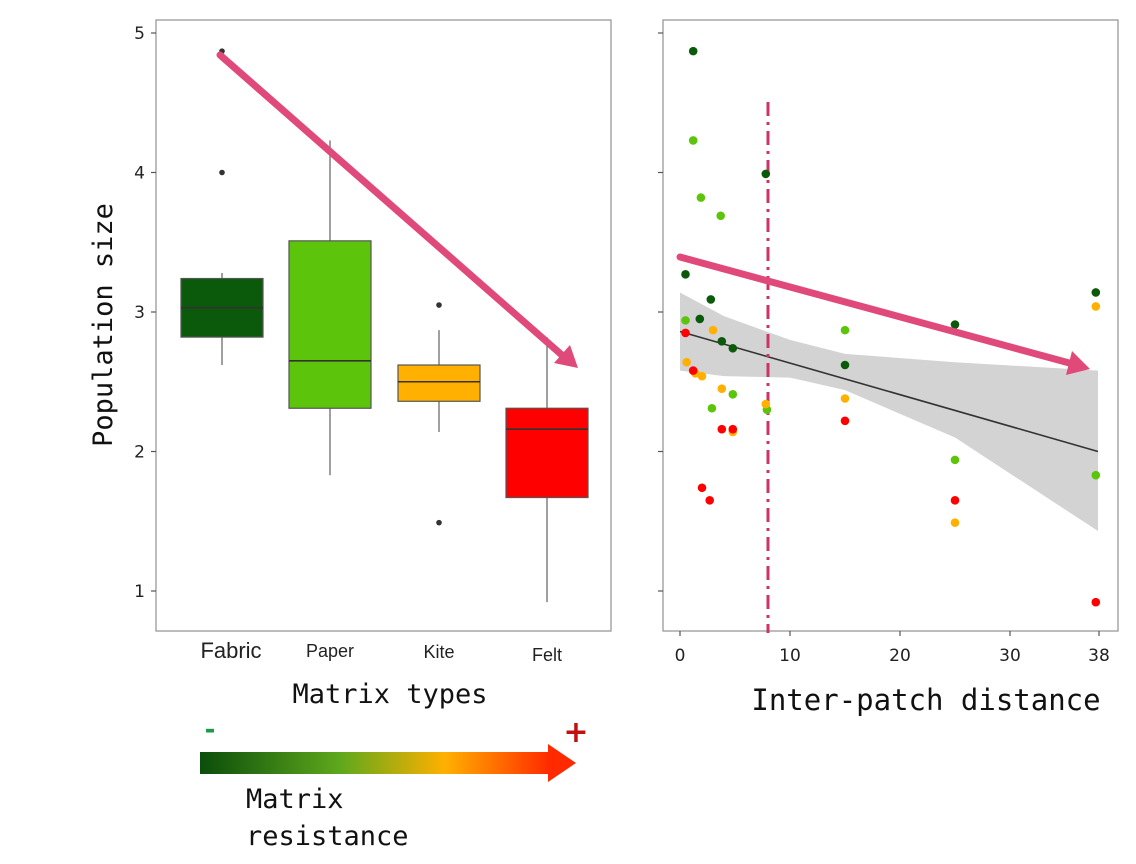 This screenshot has height=864, width=1136. Describe the element at coordinates (330, 324) in the screenshot. I see `box-paper` at that location.